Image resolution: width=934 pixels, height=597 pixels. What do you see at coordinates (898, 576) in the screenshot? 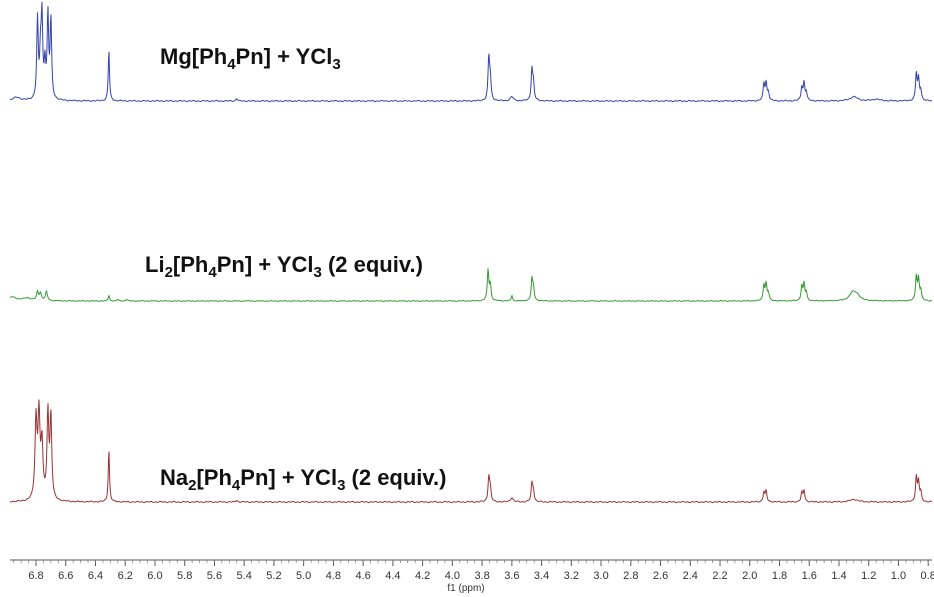
I see `x-tick-label: 1.0` at bounding box center [898, 576].